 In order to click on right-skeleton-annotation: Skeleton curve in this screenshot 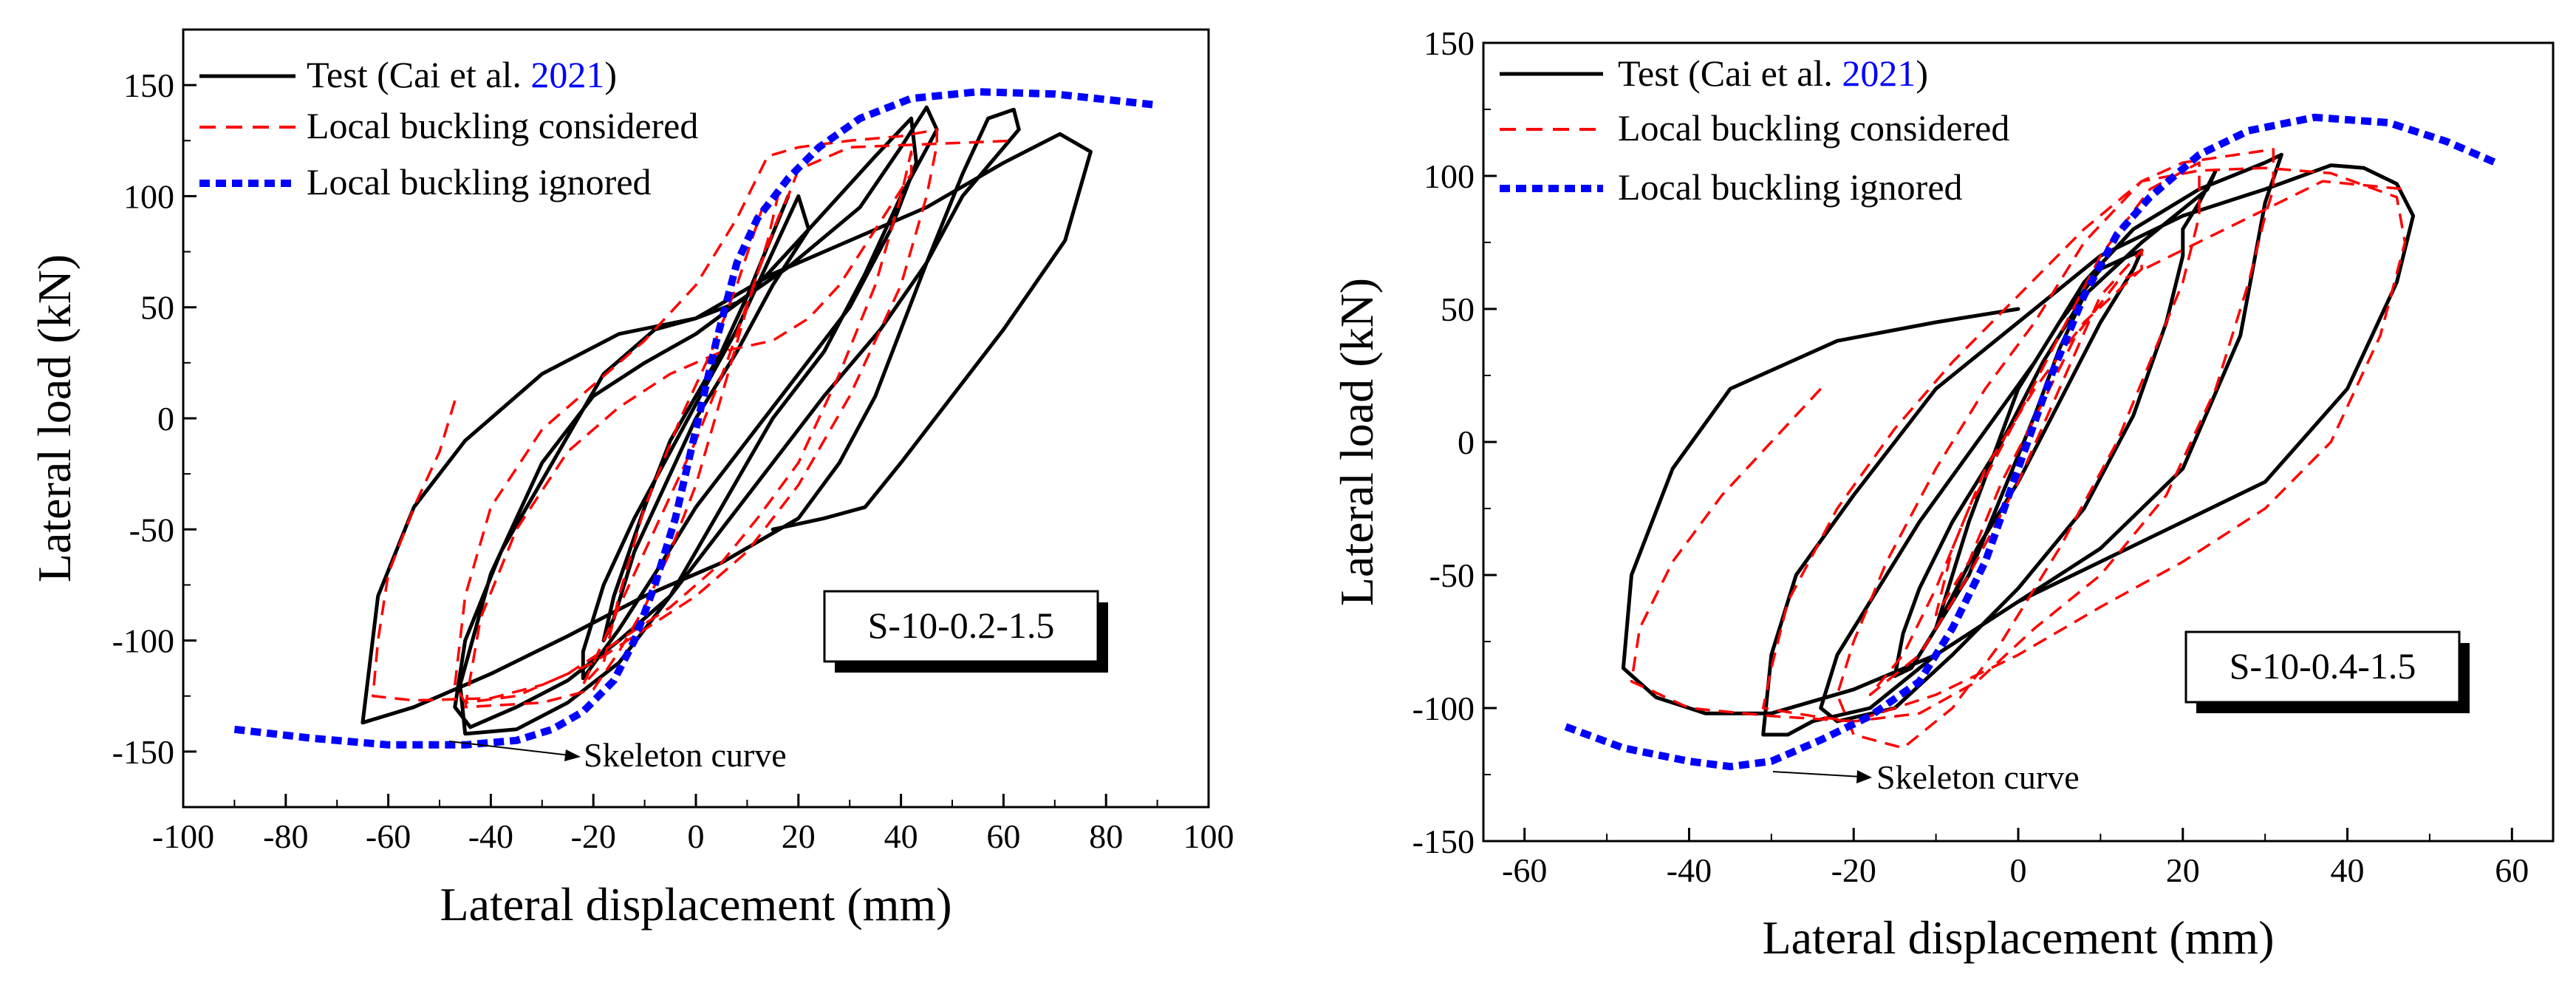, I will do `click(1926, 777)`.